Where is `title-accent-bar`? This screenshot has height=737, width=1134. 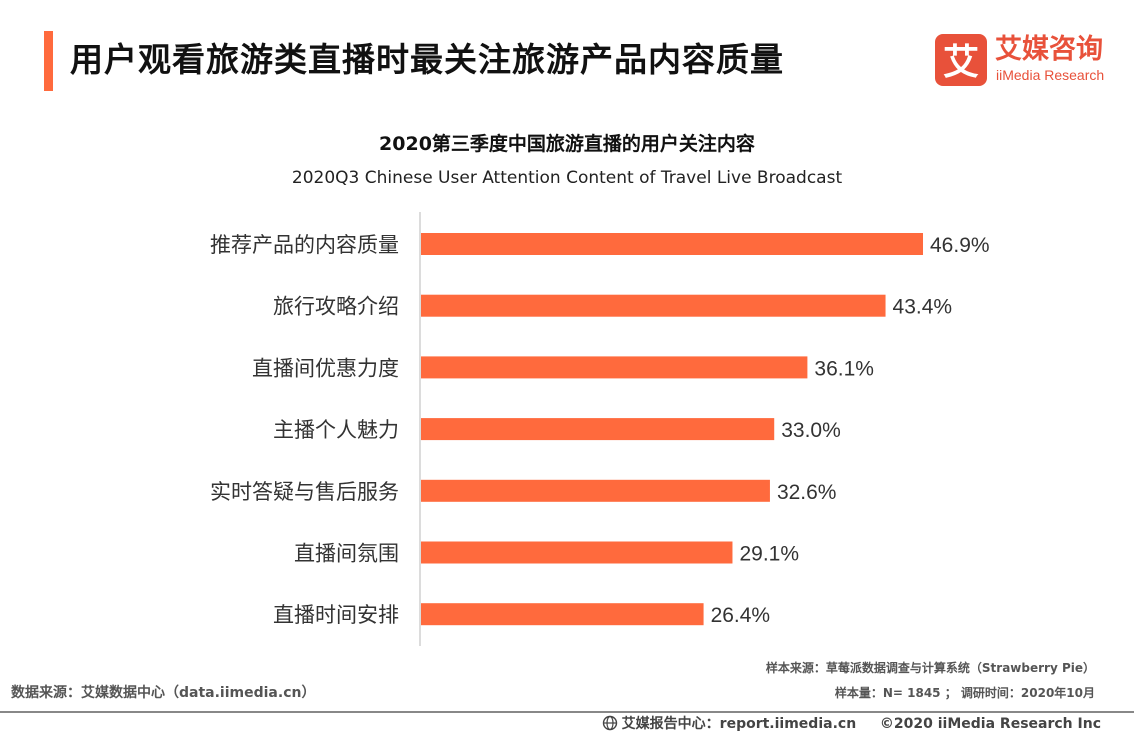
title-accent-bar is located at coordinates (48, 61).